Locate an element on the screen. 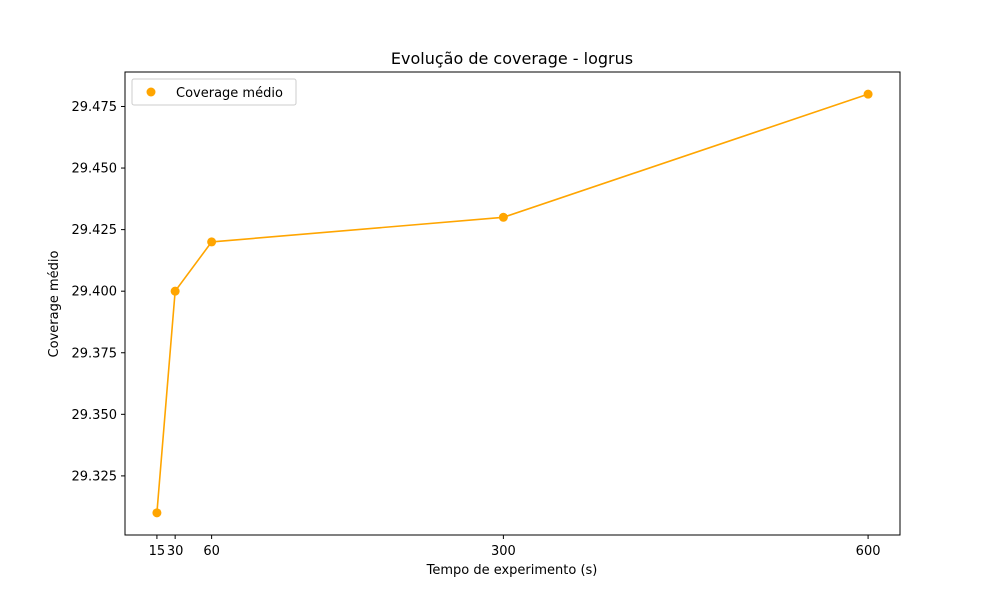 The height and width of the screenshot is (600, 1000). x-tick-label: 300 is located at coordinates (503, 551).